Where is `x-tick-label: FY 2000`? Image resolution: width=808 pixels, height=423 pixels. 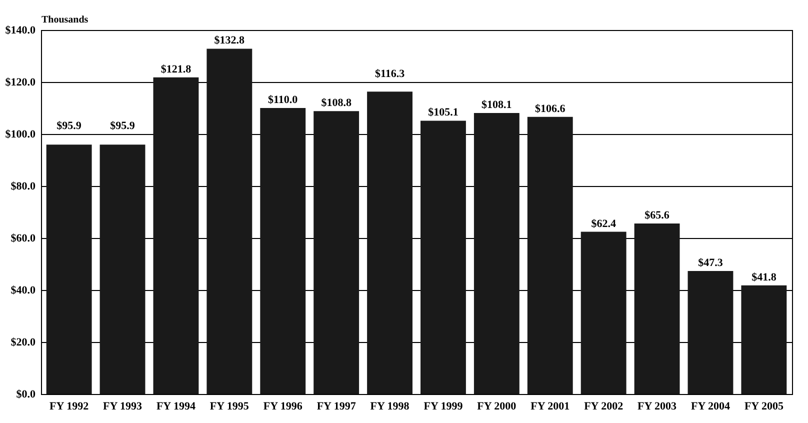
x-tick-label: FY 2000 is located at coordinates (497, 406).